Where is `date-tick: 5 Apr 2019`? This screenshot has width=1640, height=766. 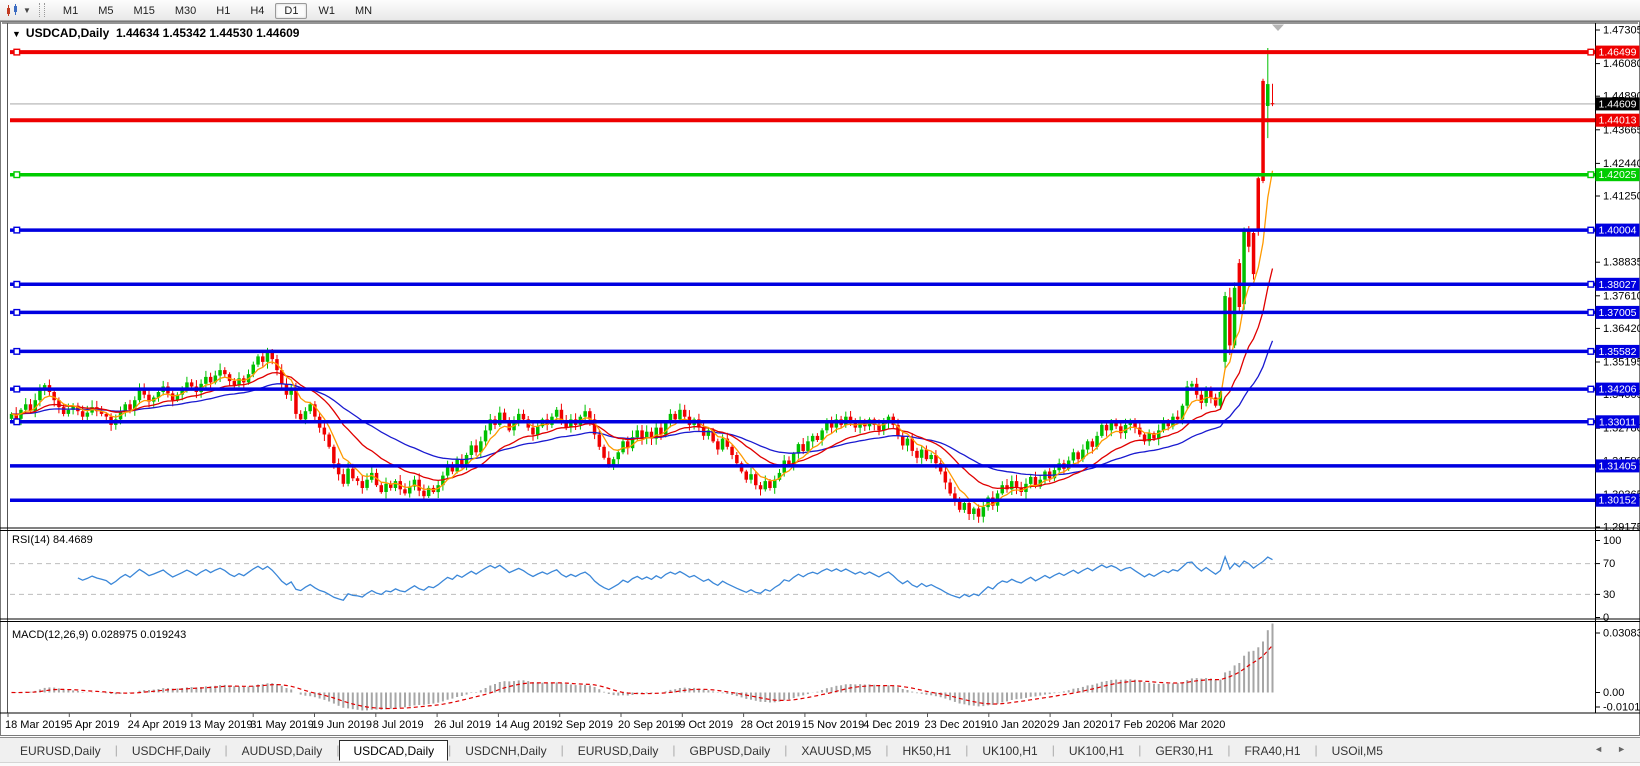 date-tick: 5 Apr 2019 is located at coordinates (92, 725).